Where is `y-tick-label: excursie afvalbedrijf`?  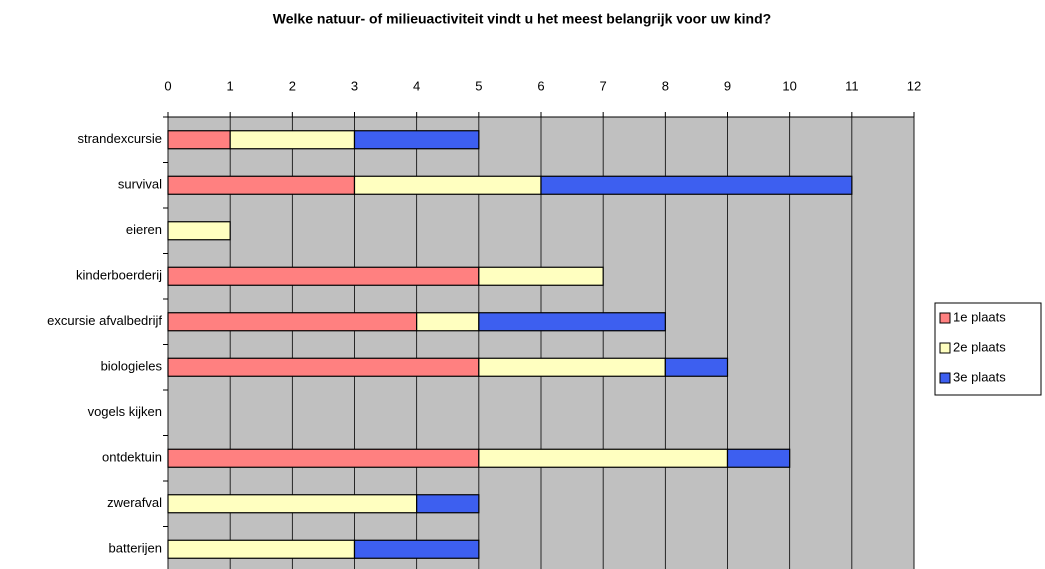 y-tick-label: excursie afvalbedrijf is located at coordinates (104, 320).